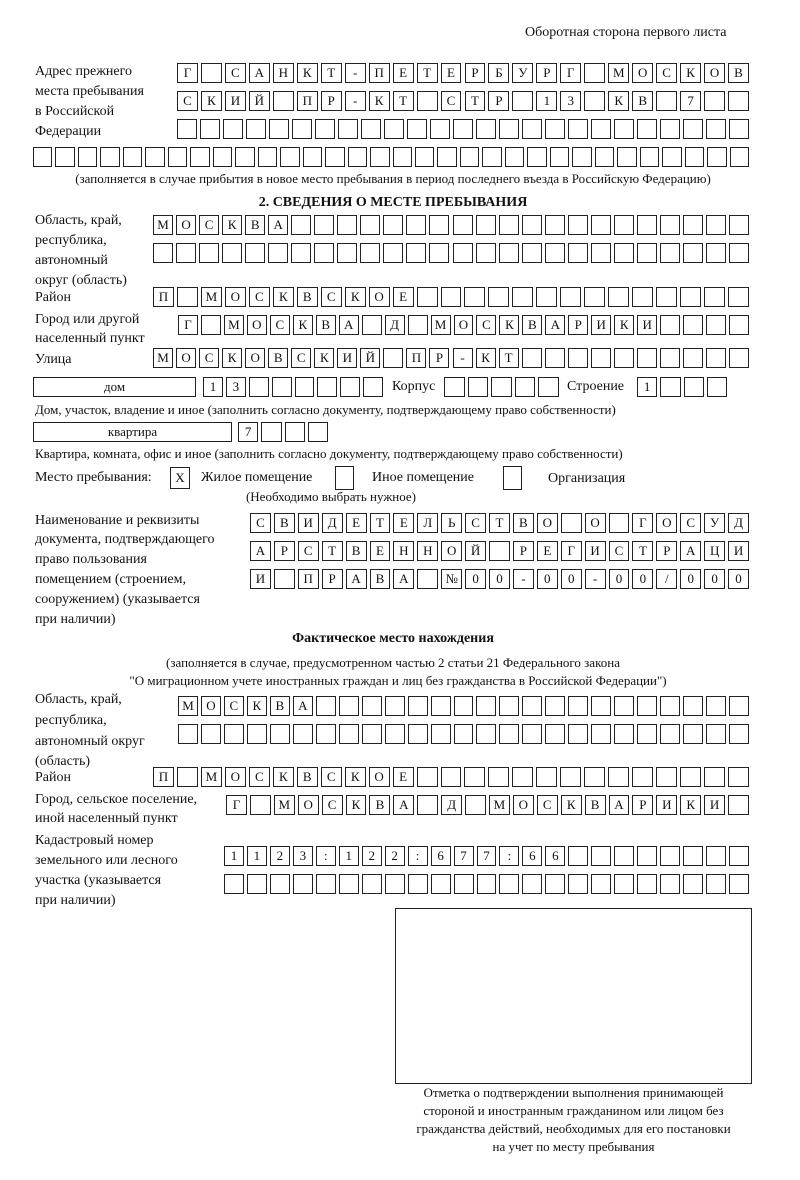  What do you see at coordinates (132, 432) in the screenshot?
I see `flat-type-field: квартира` at bounding box center [132, 432].